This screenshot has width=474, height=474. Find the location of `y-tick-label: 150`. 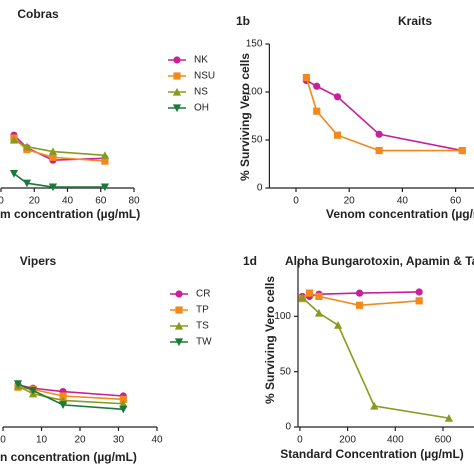

y-tick-label: 150 is located at coordinates (254, 44).